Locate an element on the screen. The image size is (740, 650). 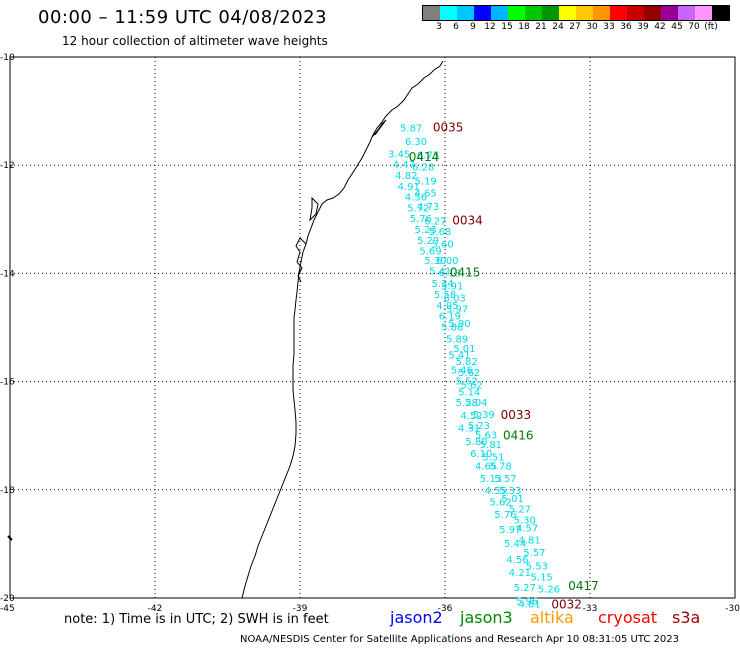
wave-height-value: 5.53 is located at coordinates (537, 567).